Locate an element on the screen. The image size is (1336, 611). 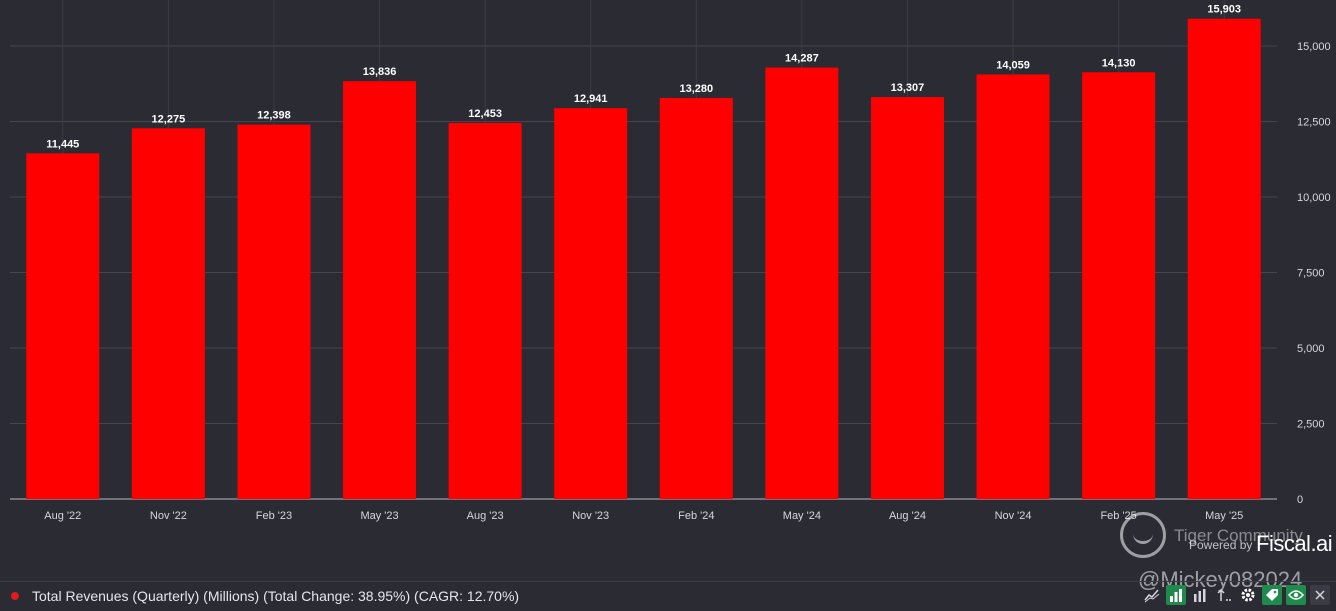
x-tick-label: Nov '23 is located at coordinates (590, 516).